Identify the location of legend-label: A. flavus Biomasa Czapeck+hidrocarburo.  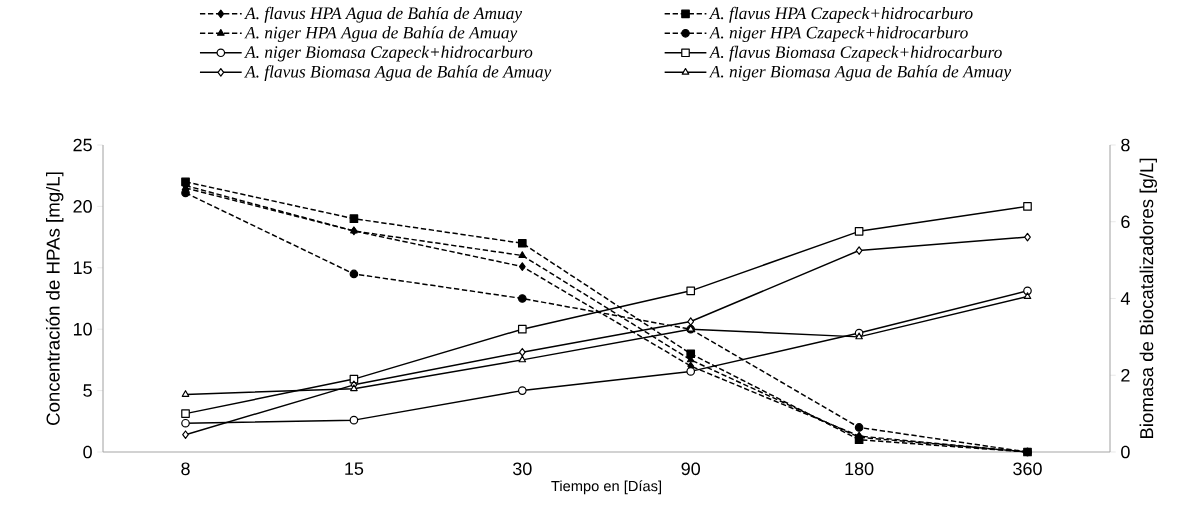
(855, 53).